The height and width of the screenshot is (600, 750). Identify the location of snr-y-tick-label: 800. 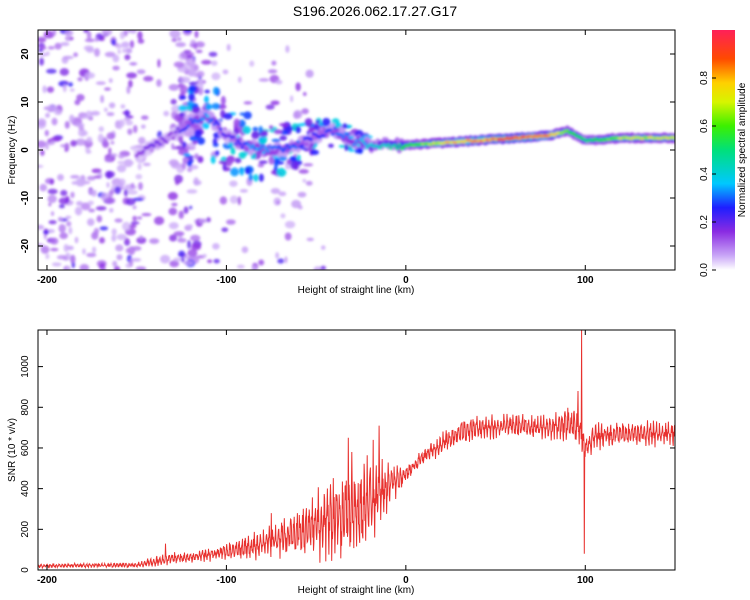
(25, 407).